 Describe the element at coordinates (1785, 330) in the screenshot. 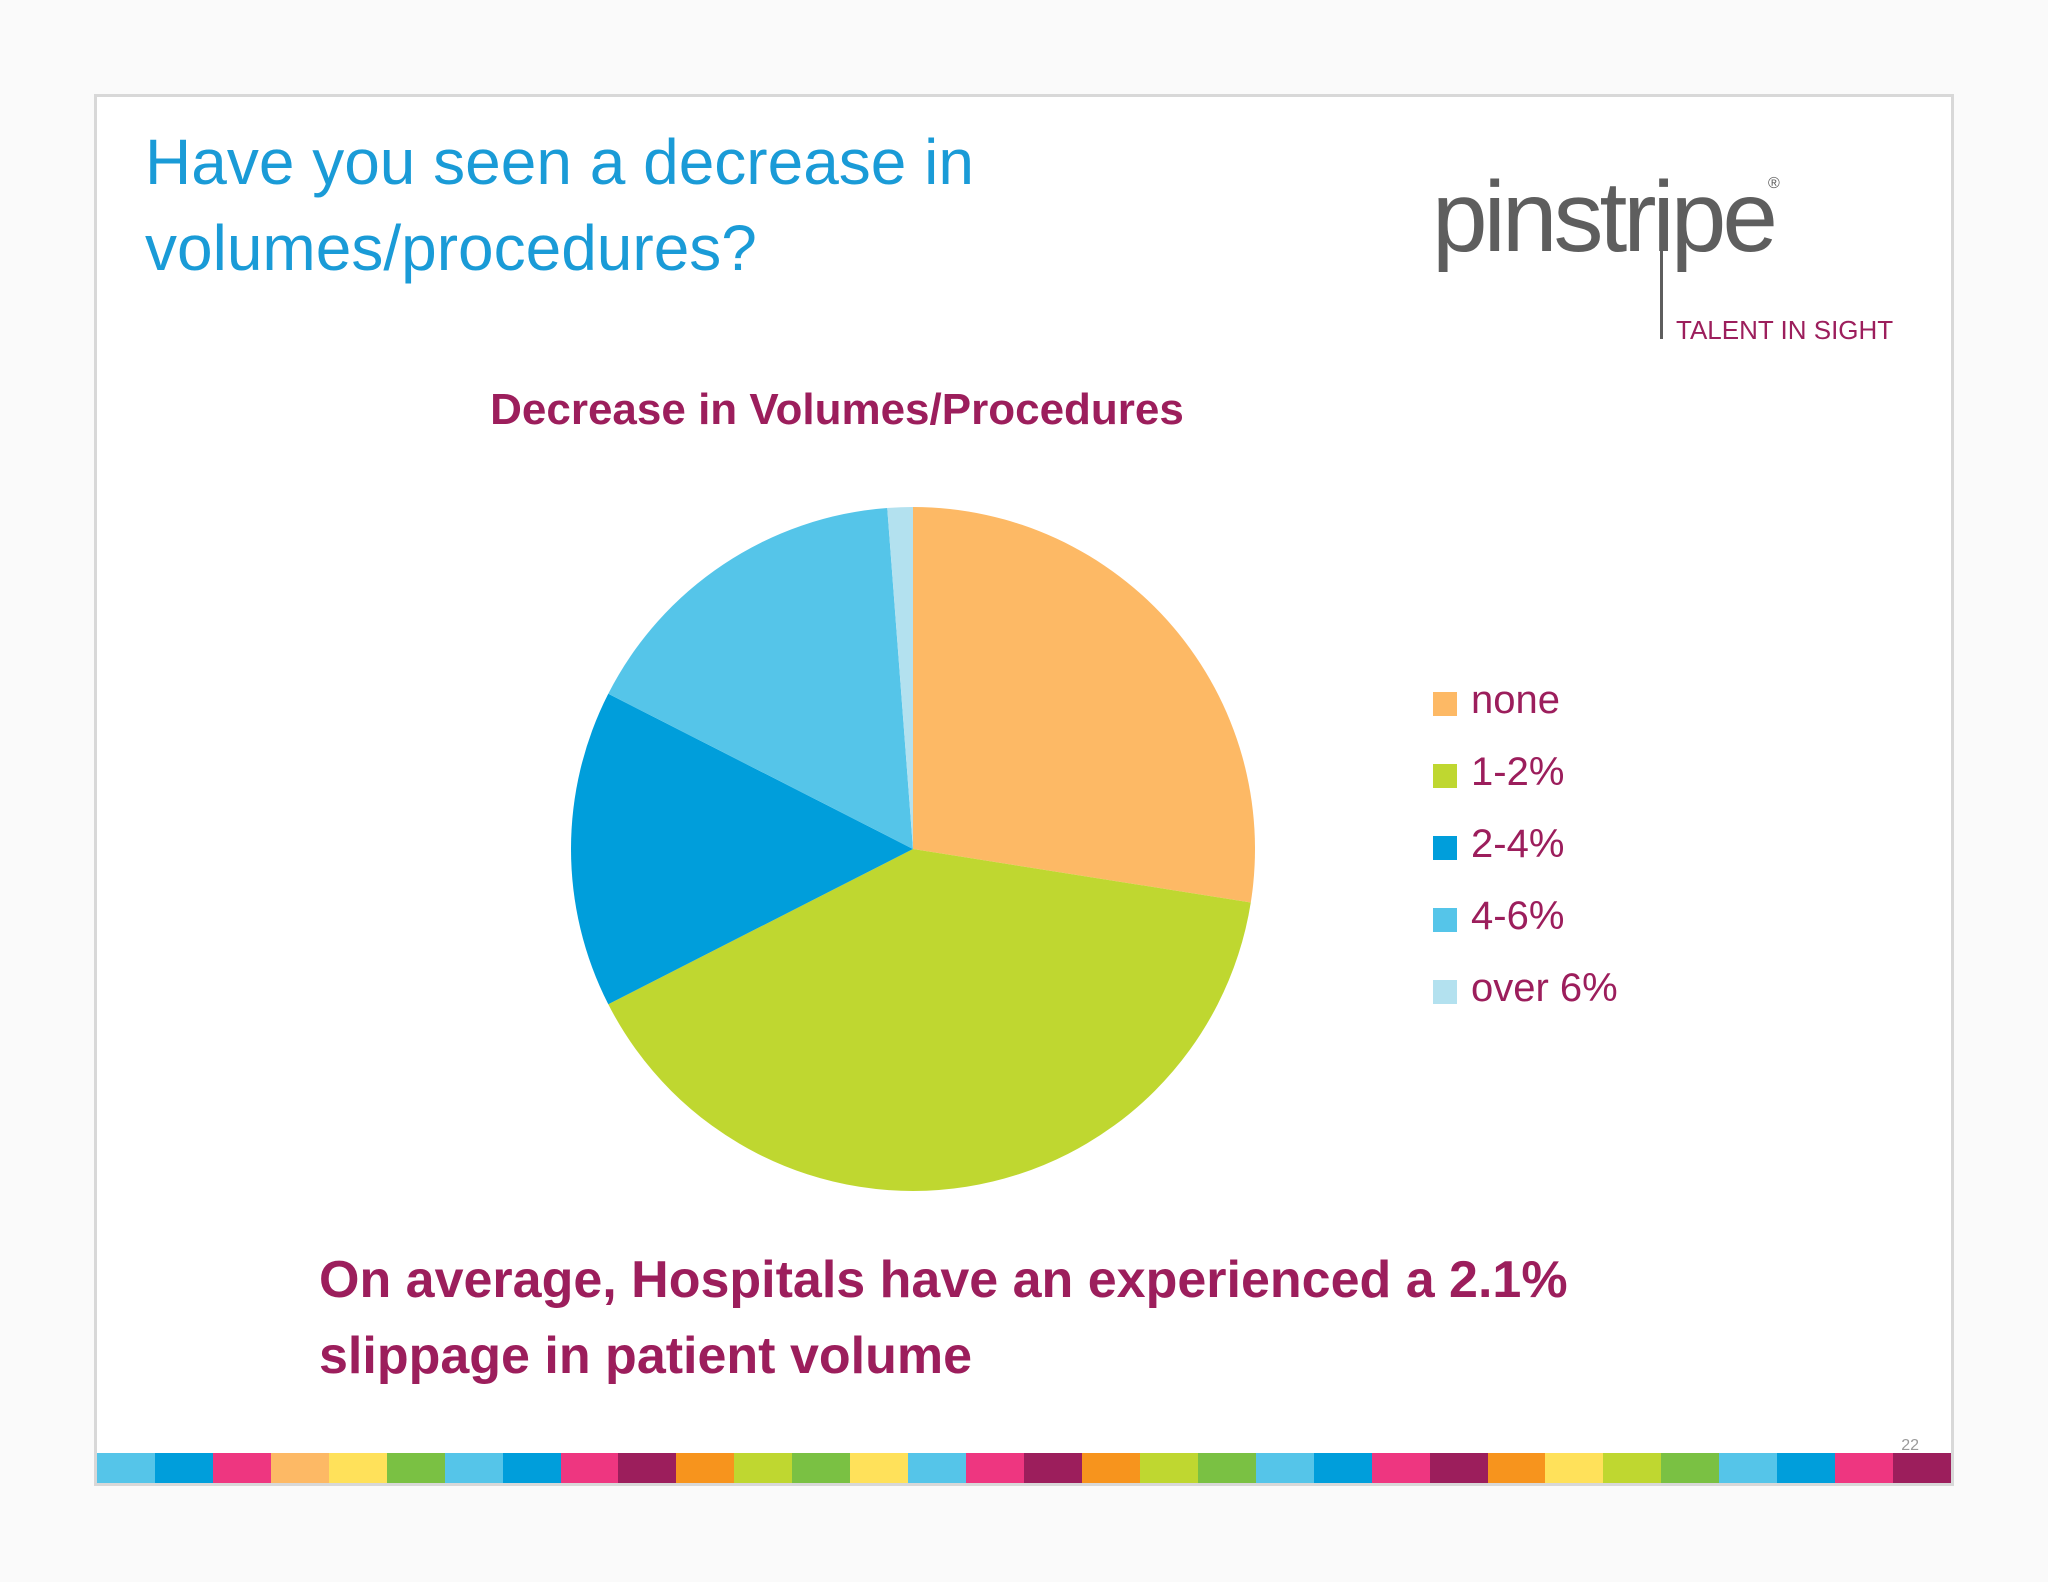

I see `logo-tagline: TALENT IN SIGHT` at that location.